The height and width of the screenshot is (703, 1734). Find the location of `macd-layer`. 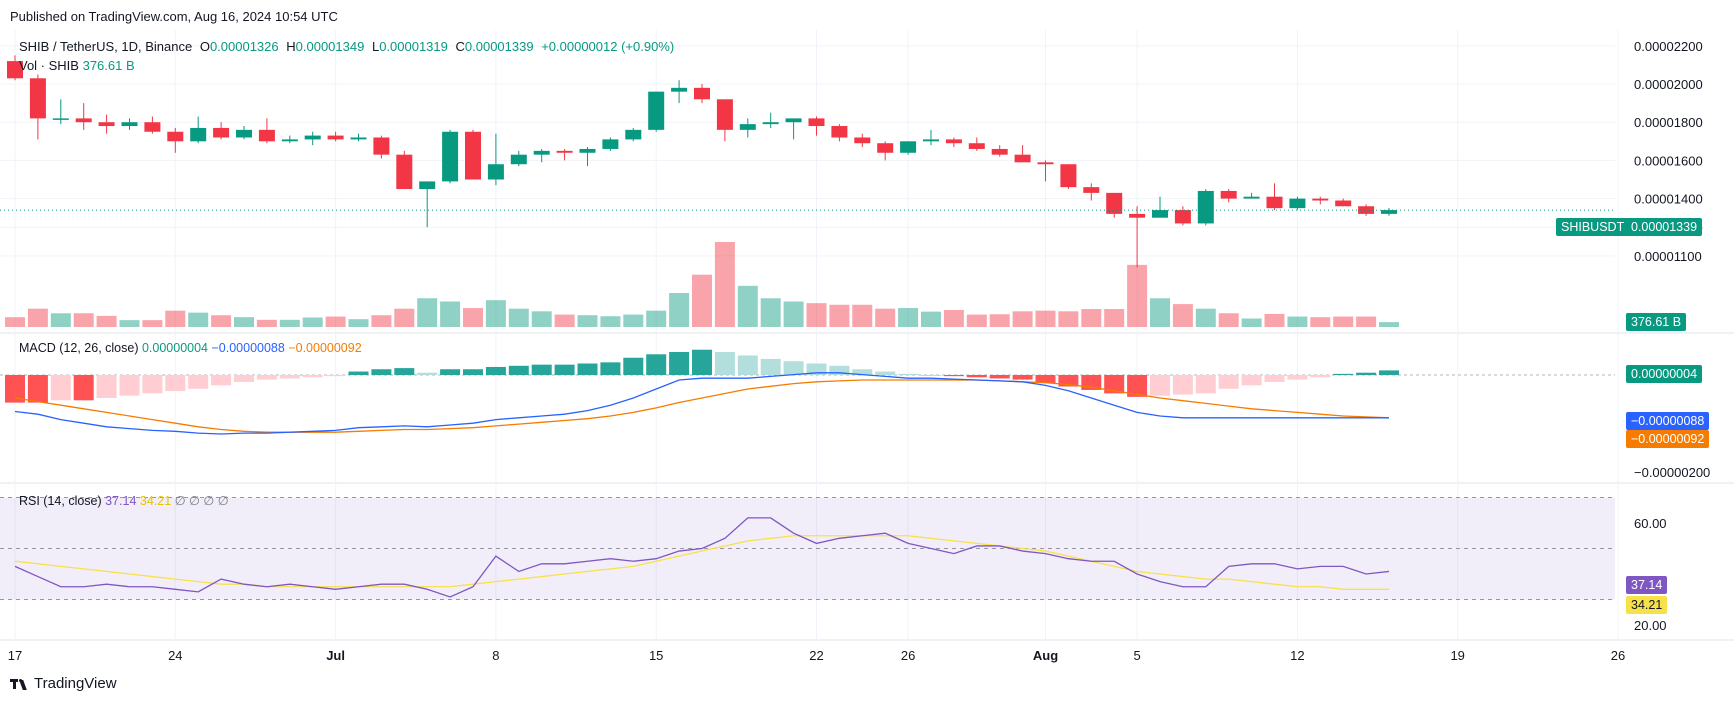

macd-layer is located at coordinates (807, 392).